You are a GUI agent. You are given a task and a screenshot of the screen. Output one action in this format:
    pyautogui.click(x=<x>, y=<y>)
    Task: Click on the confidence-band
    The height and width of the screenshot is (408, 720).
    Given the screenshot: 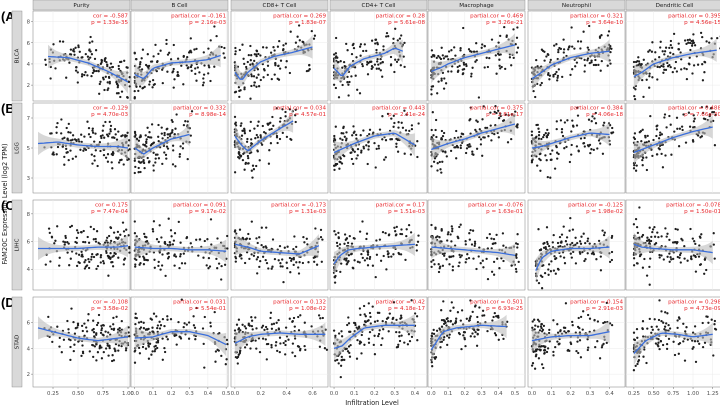 What is the action you would take?
    pyautogui.click(x=469, y=338)
    